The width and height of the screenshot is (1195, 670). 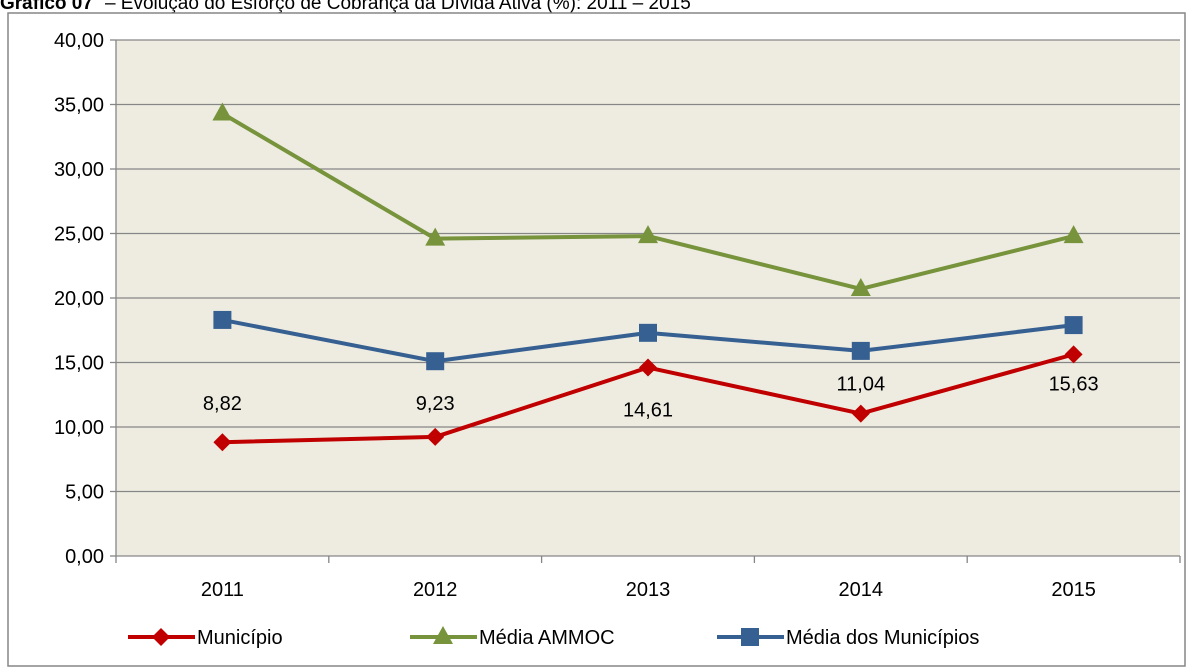 What do you see at coordinates (79, 170) in the screenshot?
I see `y-tick-label: 30,00` at bounding box center [79, 170].